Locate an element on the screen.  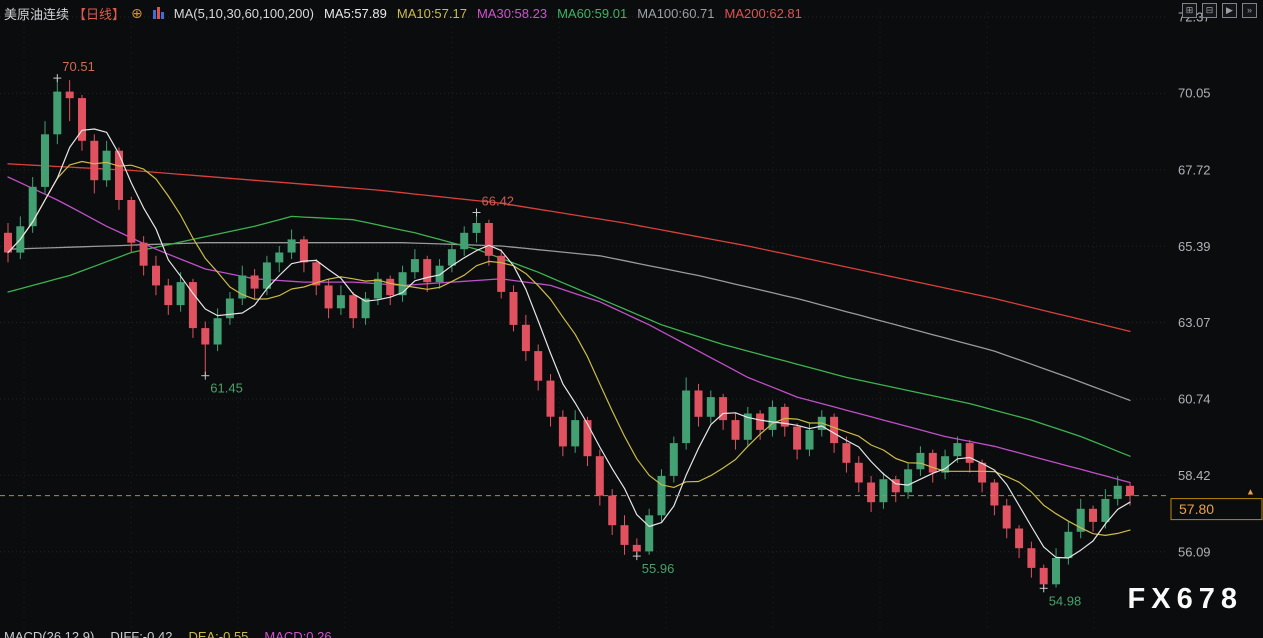
fx678-watermark: FX678 is located at coordinates (1185, 599).